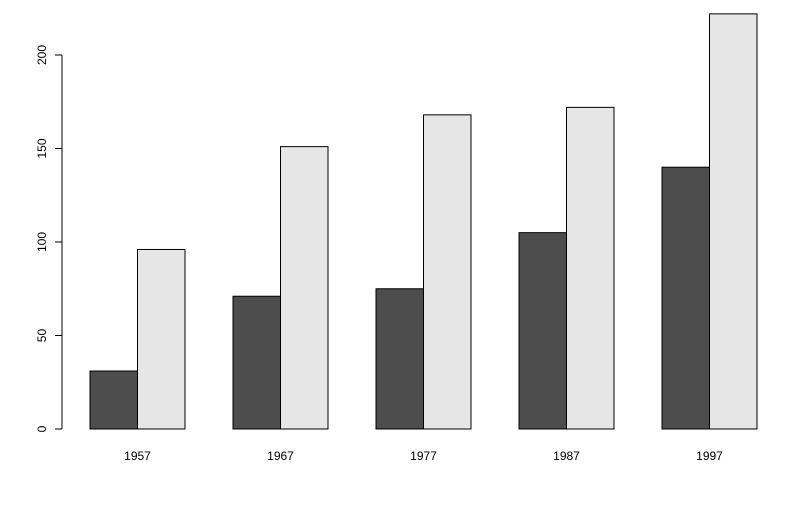  I want to click on y-tick-label: 100, so click(42, 242).